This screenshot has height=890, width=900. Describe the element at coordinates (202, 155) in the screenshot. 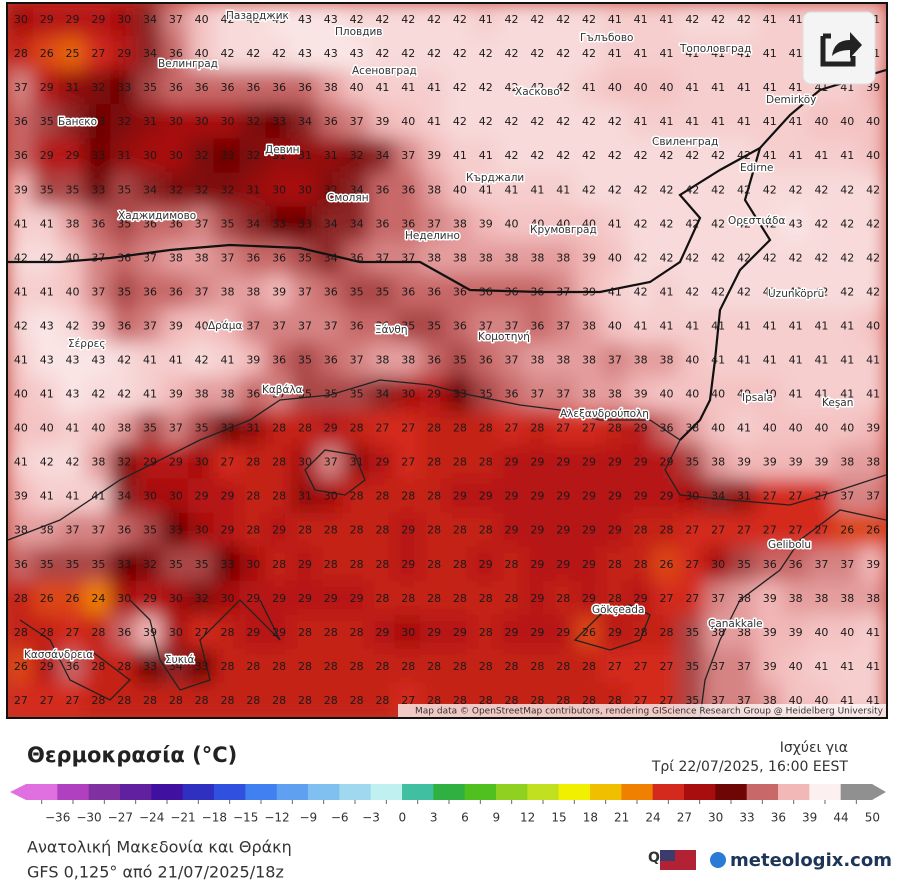

I see `temperature-value: 32` at that location.